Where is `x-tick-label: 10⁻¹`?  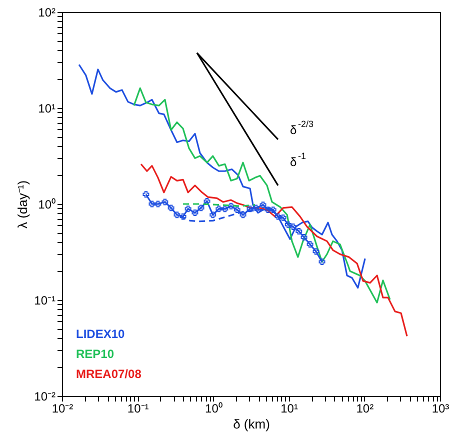
x-tick-label: 10⁻¹ is located at coordinates (138, 409).